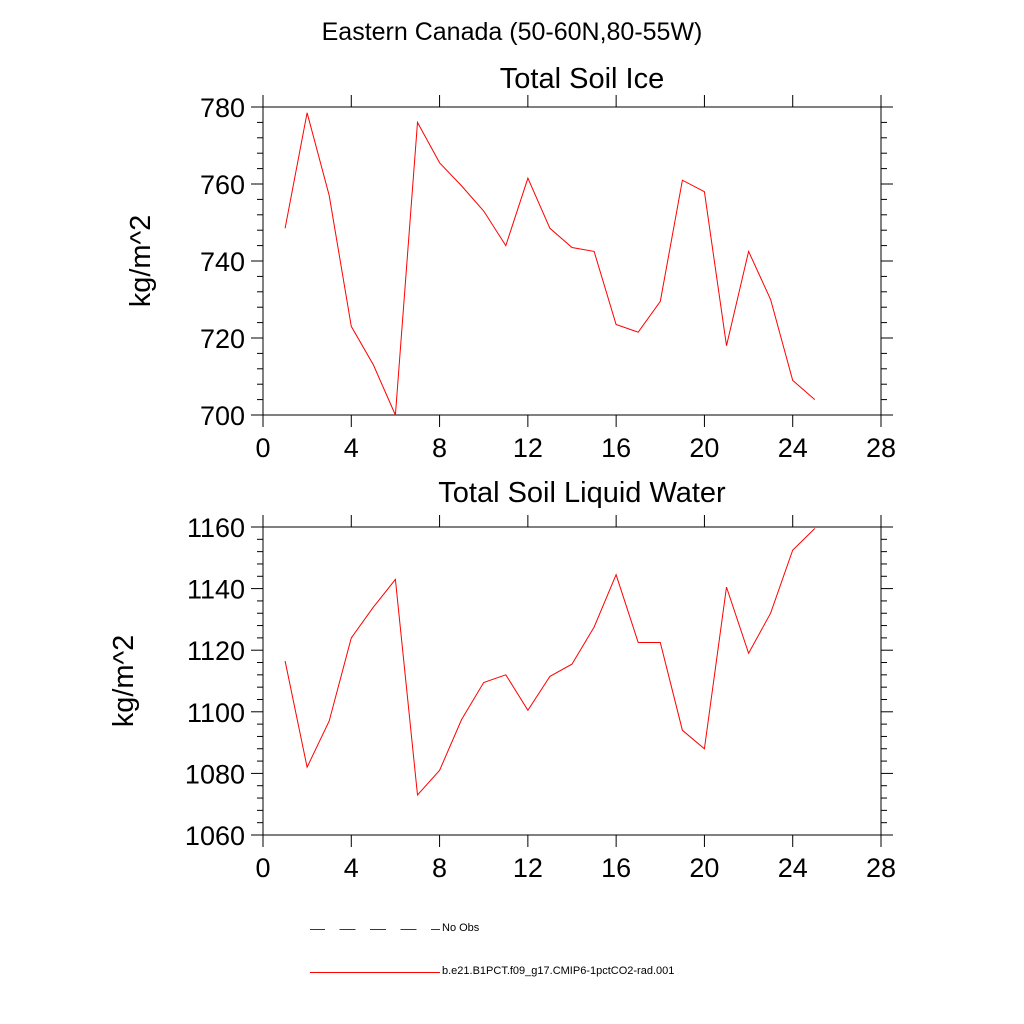  I want to click on y-tick-label: 1140, so click(216, 590).